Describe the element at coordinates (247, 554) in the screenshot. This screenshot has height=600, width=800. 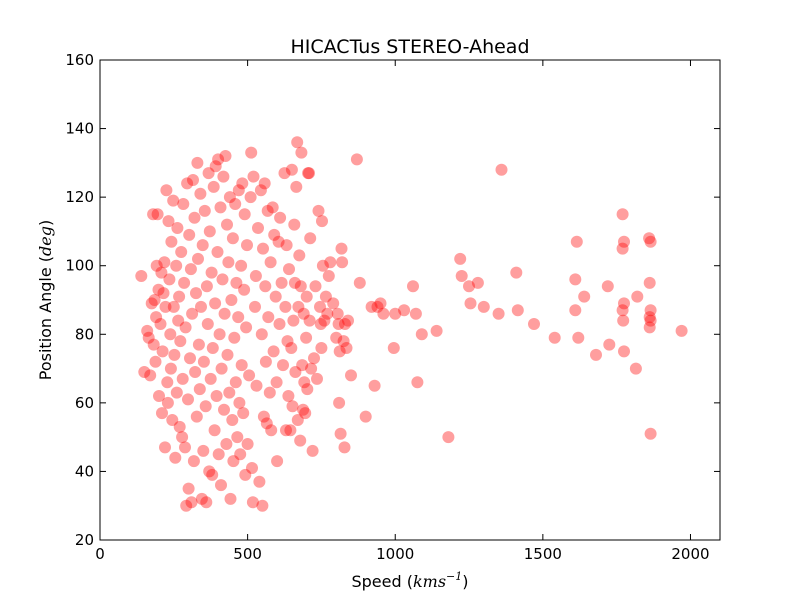
I see `x-tick-label: 500` at that location.